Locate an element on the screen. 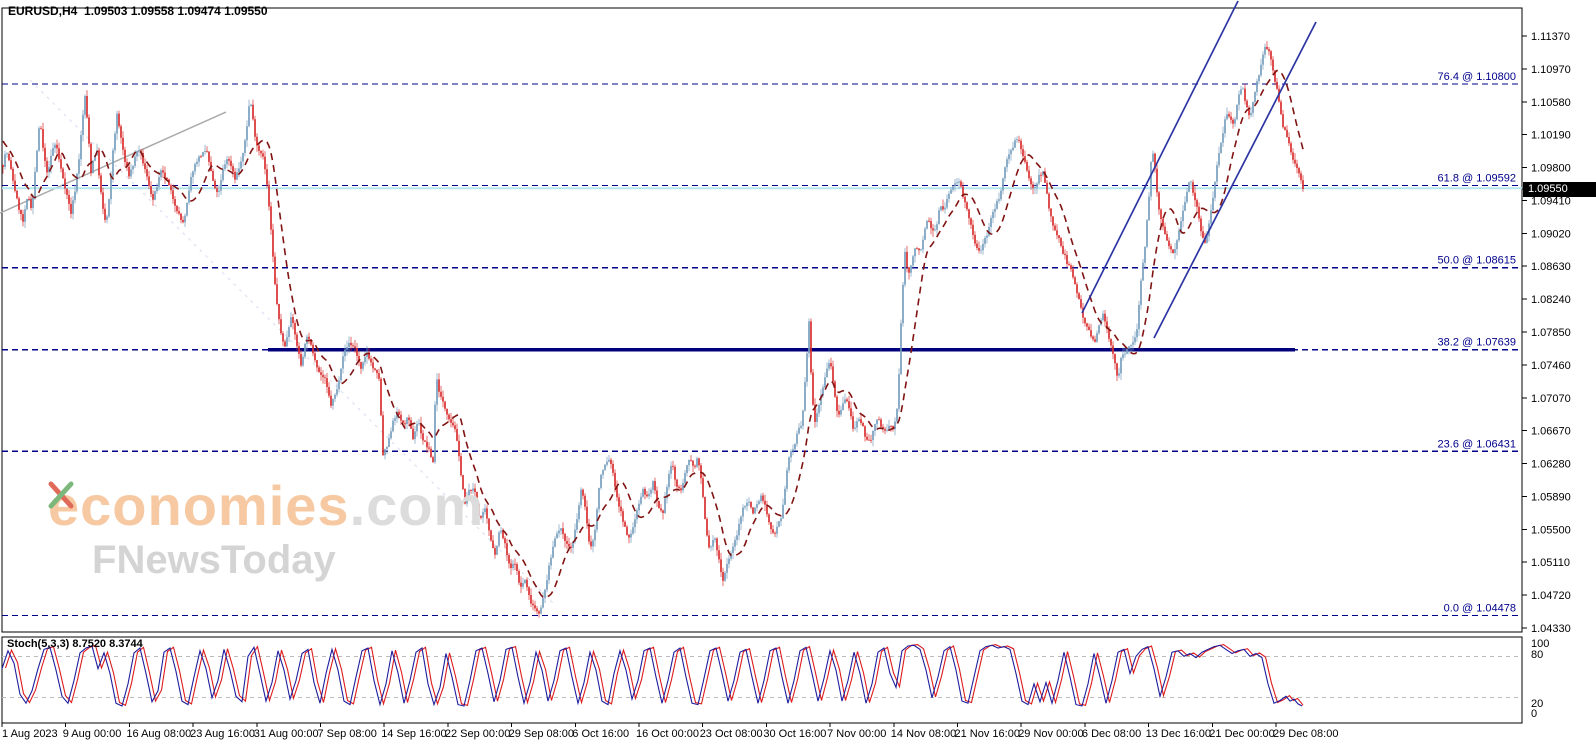 The width and height of the screenshot is (1596, 743). time-axis-label: 30 Oct 16:00 is located at coordinates (794, 734).